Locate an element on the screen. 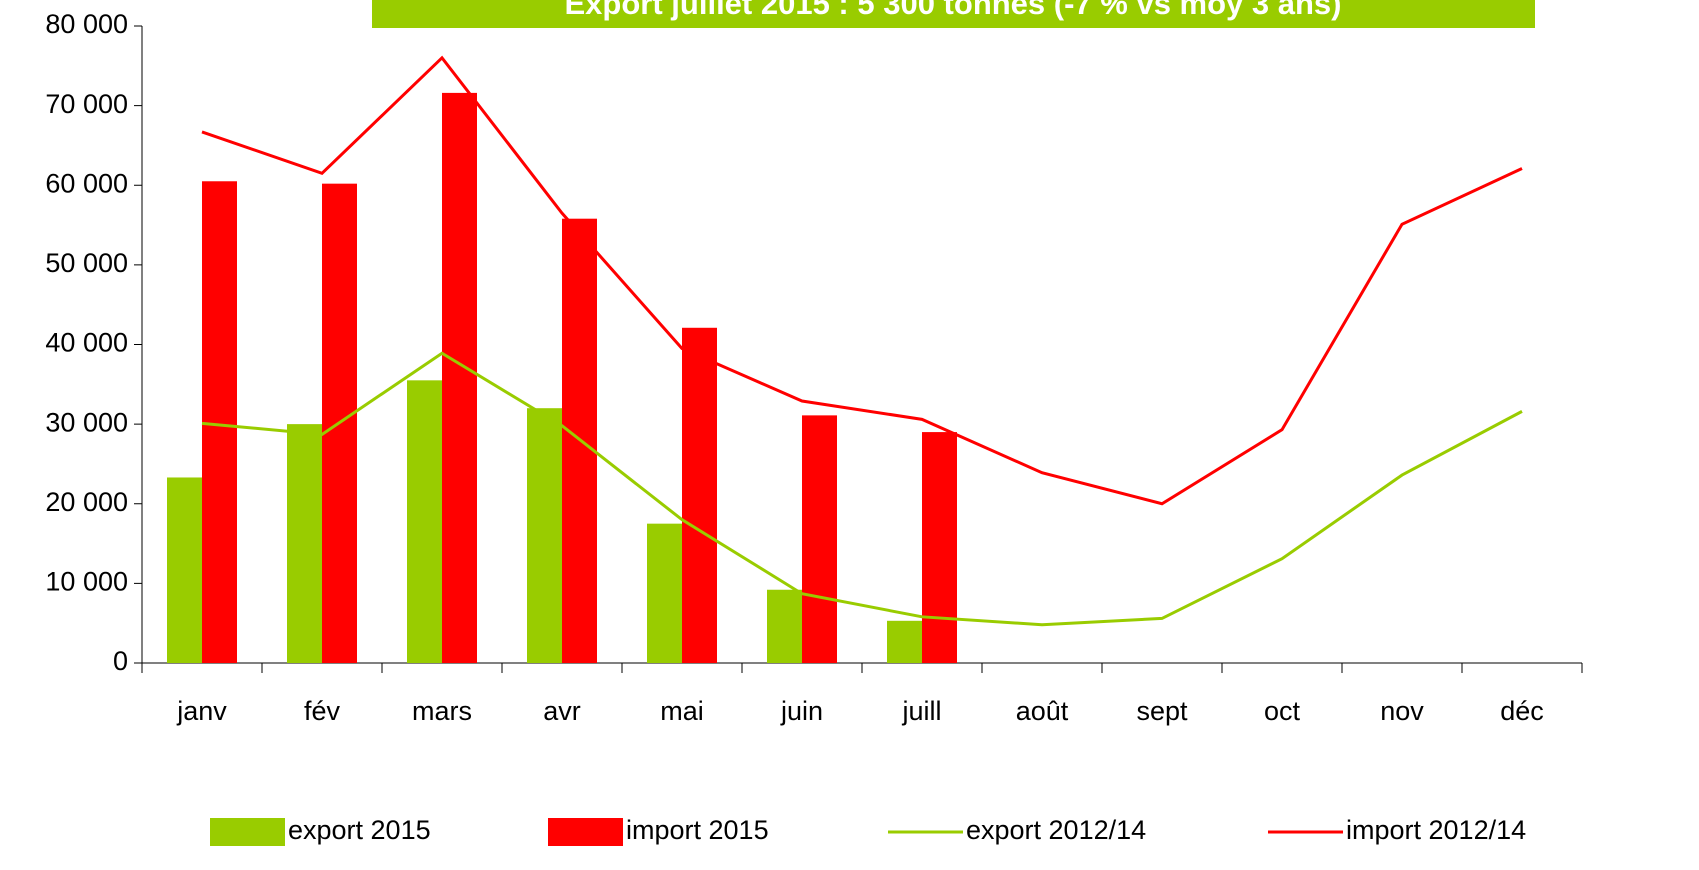  y-tick-label: 60 000 is located at coordinates (86, 183).